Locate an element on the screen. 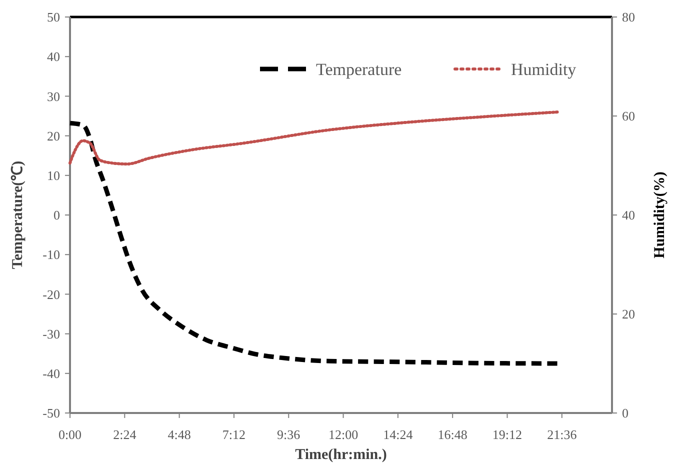 The image size is (674, 468). y2-tick-label: 80 is located at coordinates (628, 17).